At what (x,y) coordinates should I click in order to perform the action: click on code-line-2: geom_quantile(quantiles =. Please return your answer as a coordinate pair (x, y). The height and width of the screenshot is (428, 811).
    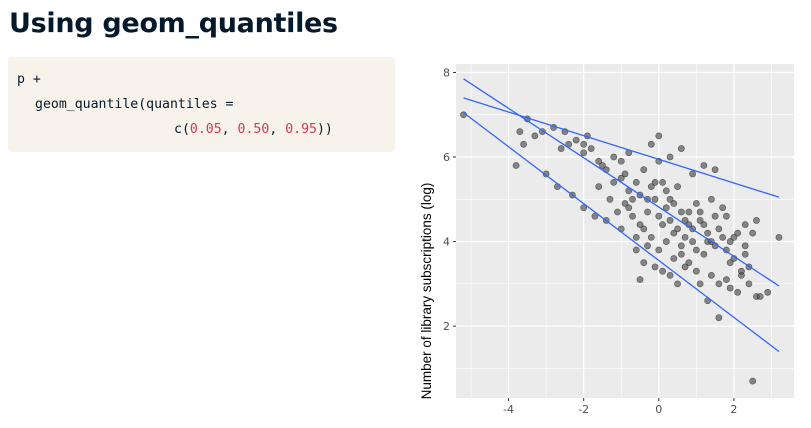
    Looking at the image, I should click on (134, 104).